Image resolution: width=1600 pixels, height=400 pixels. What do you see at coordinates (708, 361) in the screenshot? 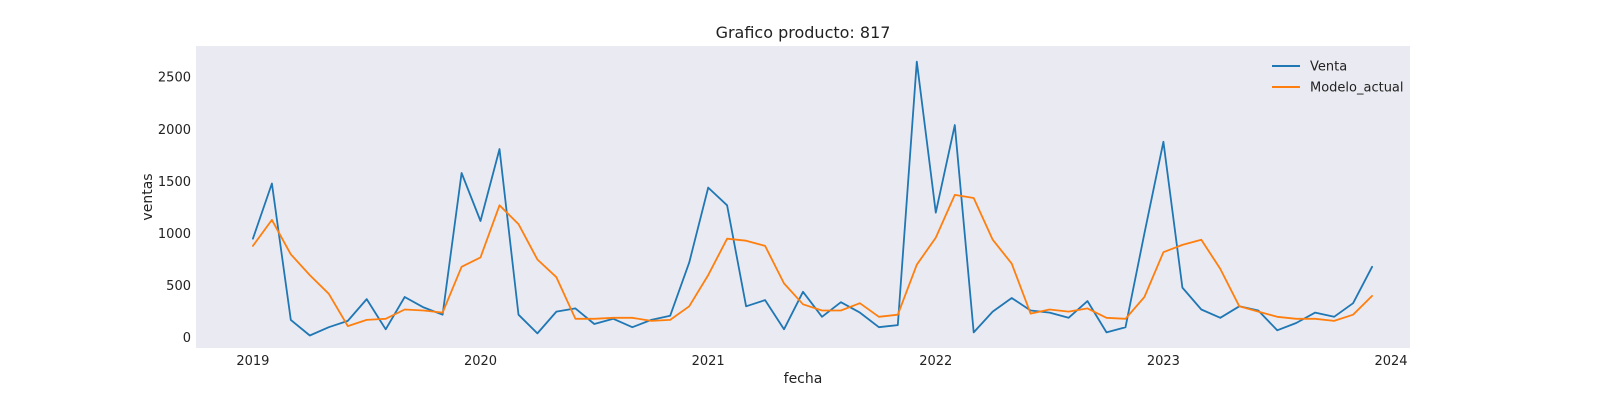
I see `x-tick-label: 2021` at bounding box center [708, 361].